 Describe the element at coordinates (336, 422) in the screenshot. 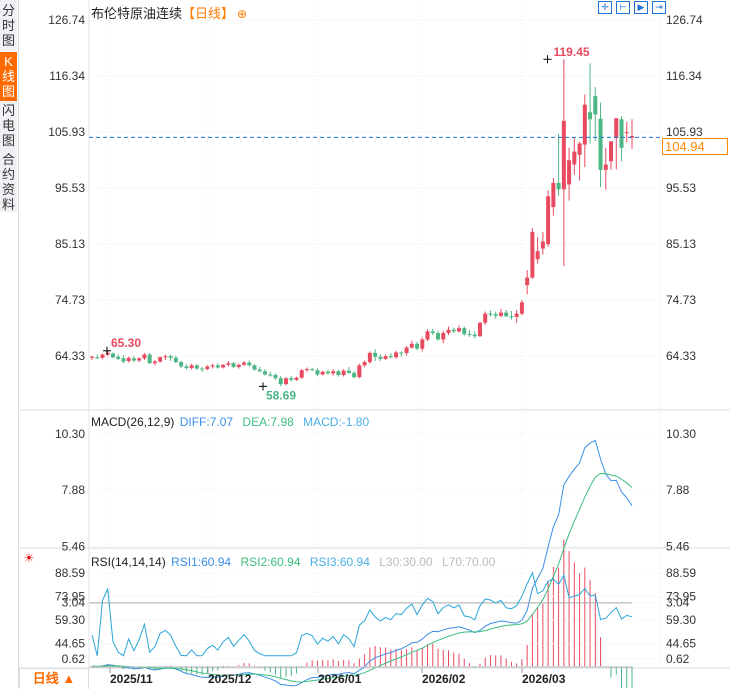

I see `macd-value: MACD:-1.80` at that location.